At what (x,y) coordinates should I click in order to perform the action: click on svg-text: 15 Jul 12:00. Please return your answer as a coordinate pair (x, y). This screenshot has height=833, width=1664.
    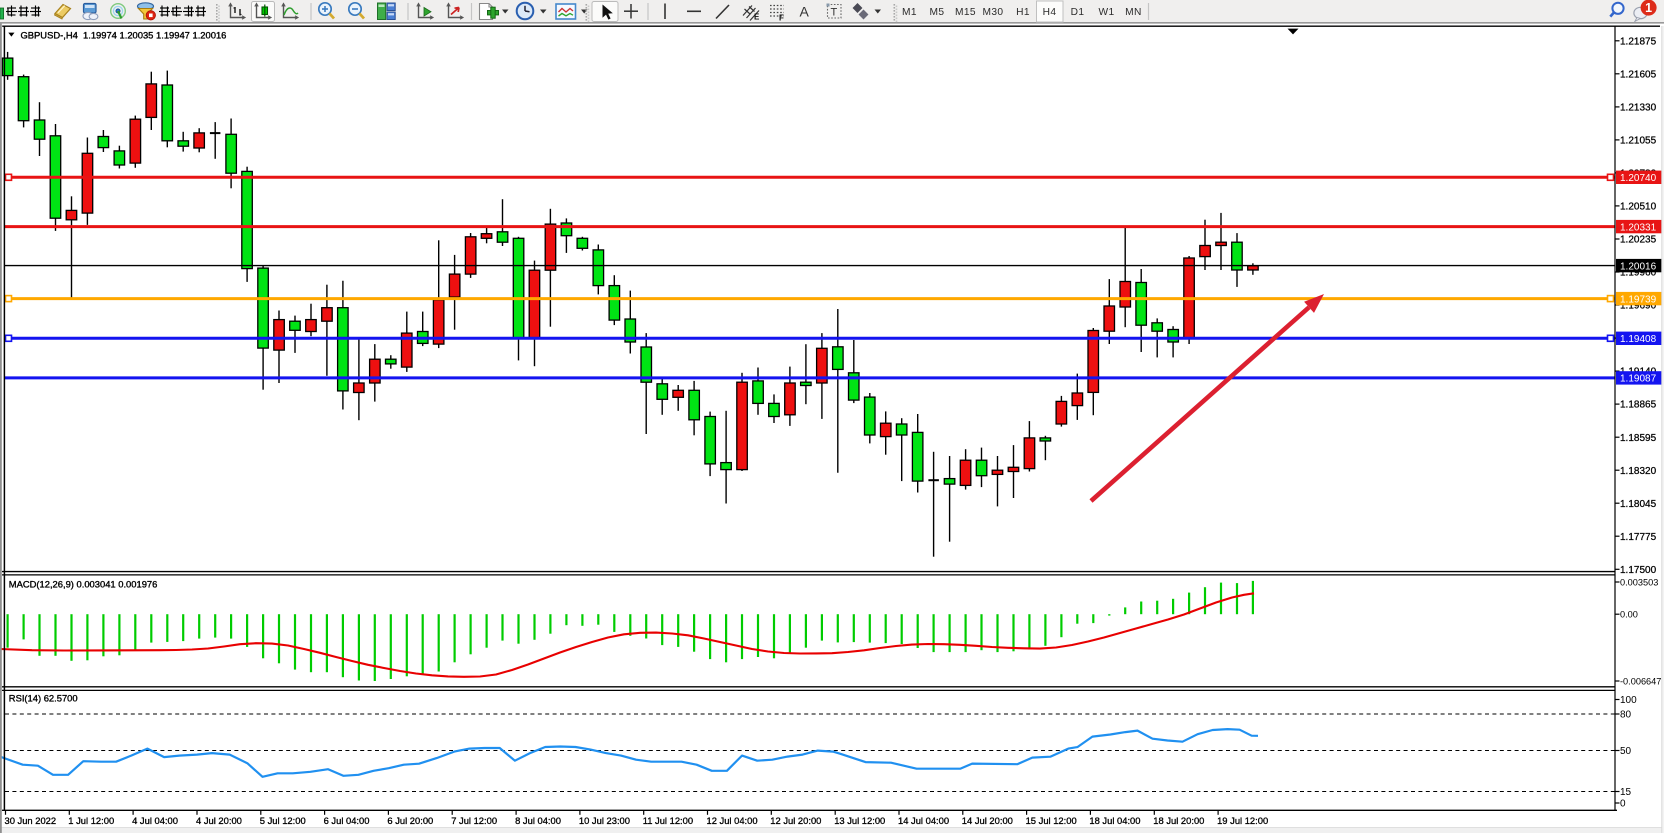
    Looking at the image, I should click on (1051, 820).